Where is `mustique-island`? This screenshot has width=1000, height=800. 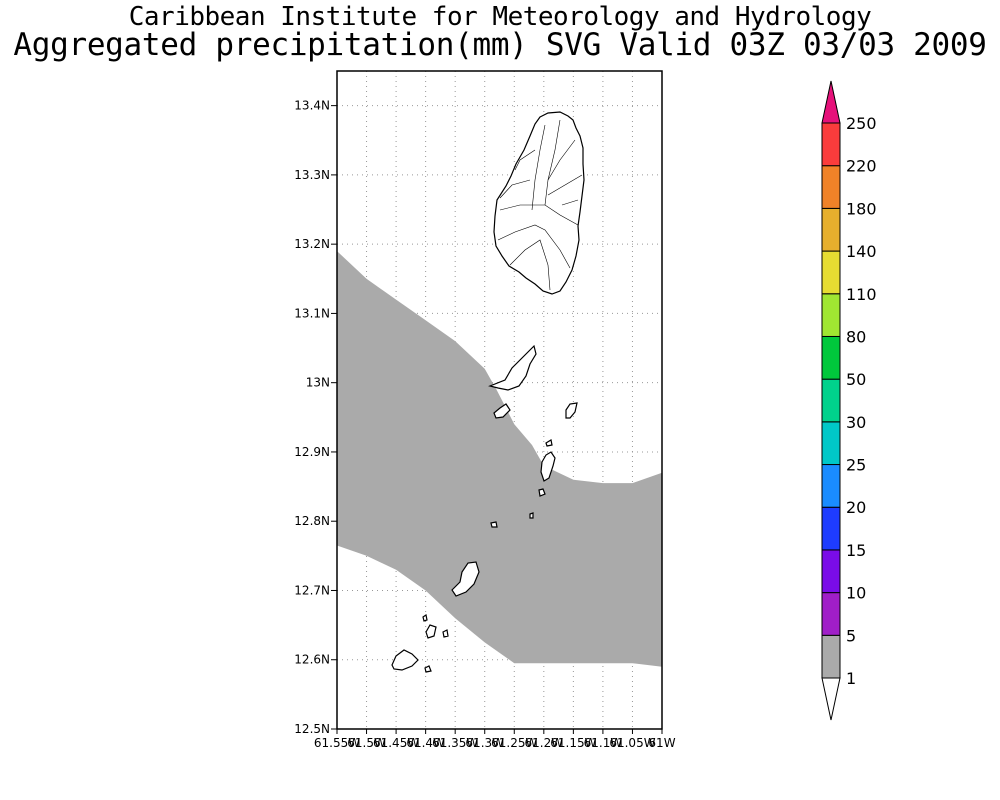 mustique-island is located at coordinates (502, 411).